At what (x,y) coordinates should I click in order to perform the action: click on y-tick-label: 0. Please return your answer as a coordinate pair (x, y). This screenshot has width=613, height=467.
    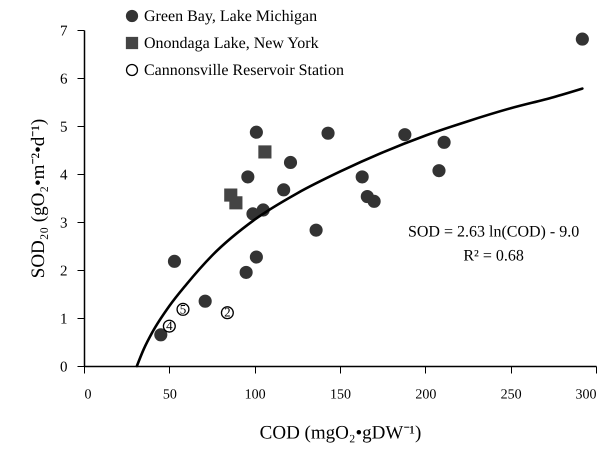
    Looking at the image, I should click on (64, 368).